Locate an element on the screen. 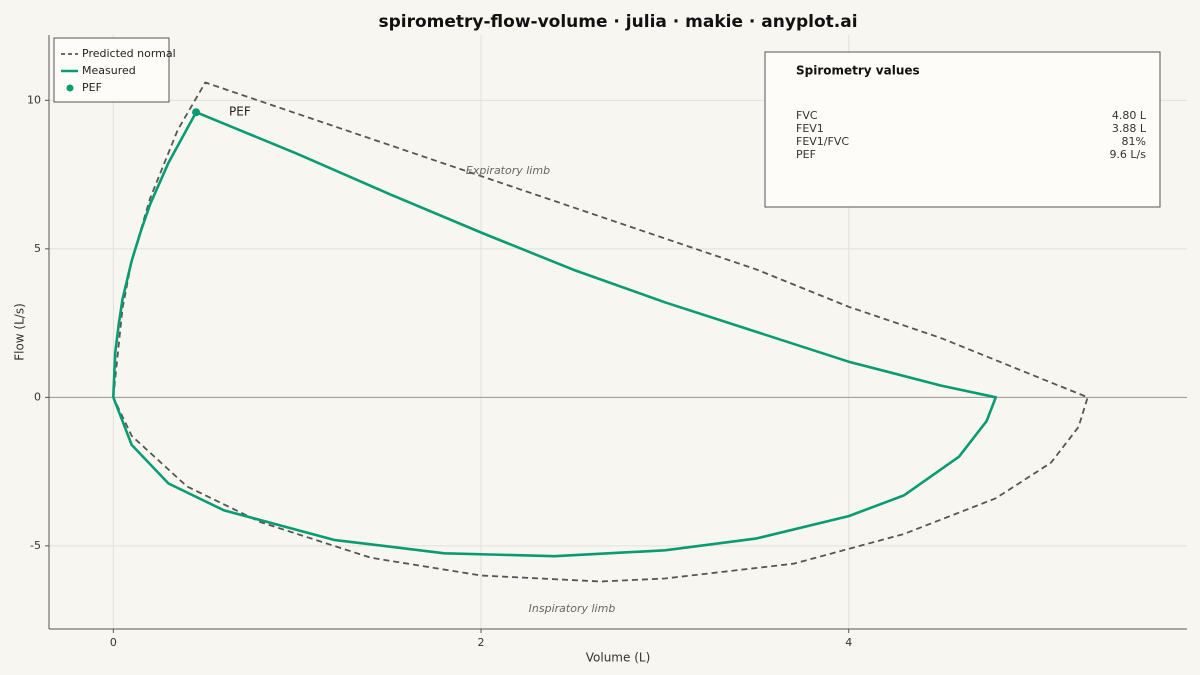  stats-value: 3.88 L is located at coordinates (1129, 128).